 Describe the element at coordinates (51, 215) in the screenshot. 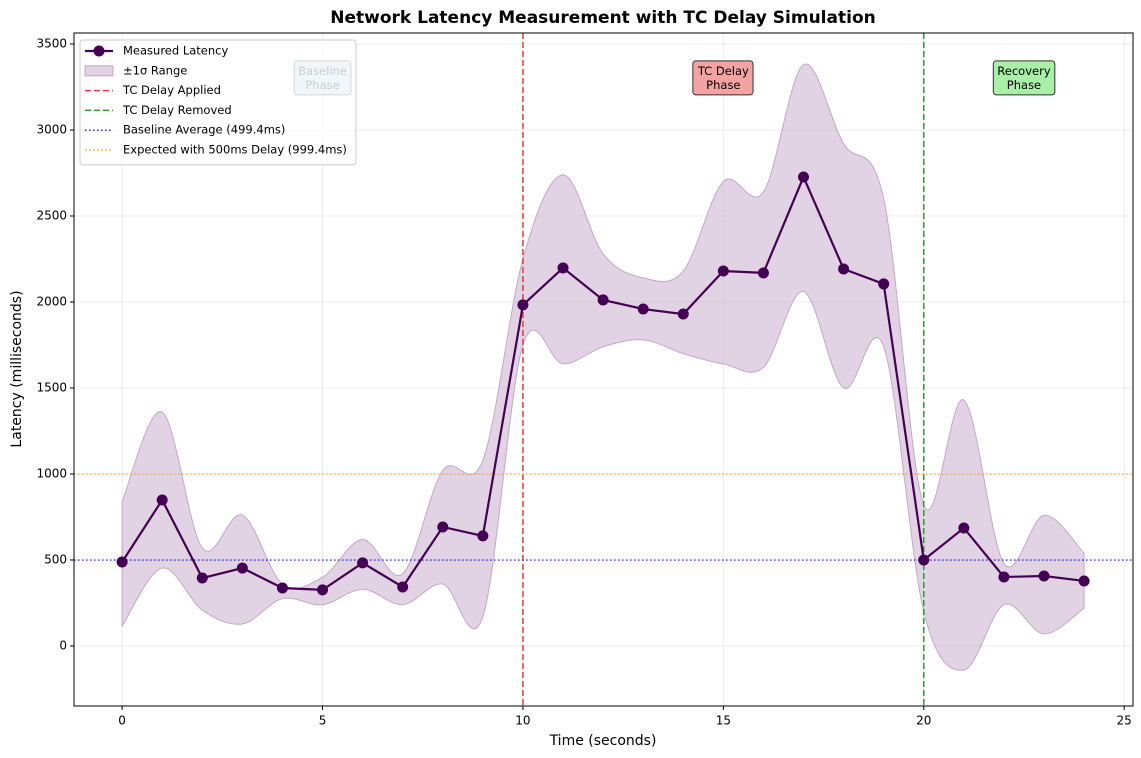

I see `y-tick-label: 2500` at that location.